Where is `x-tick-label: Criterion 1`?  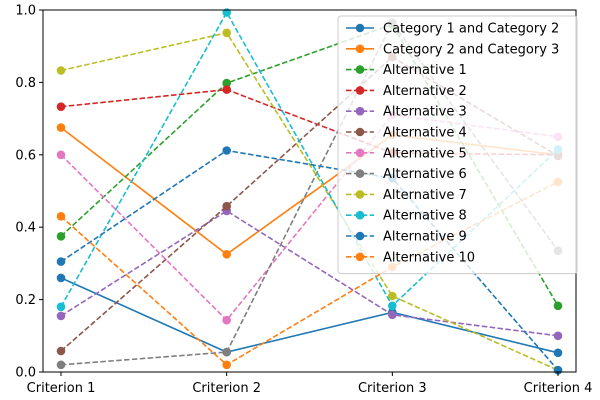
x-tick-label: Criterion 1 is located at coordinates (61, 388).